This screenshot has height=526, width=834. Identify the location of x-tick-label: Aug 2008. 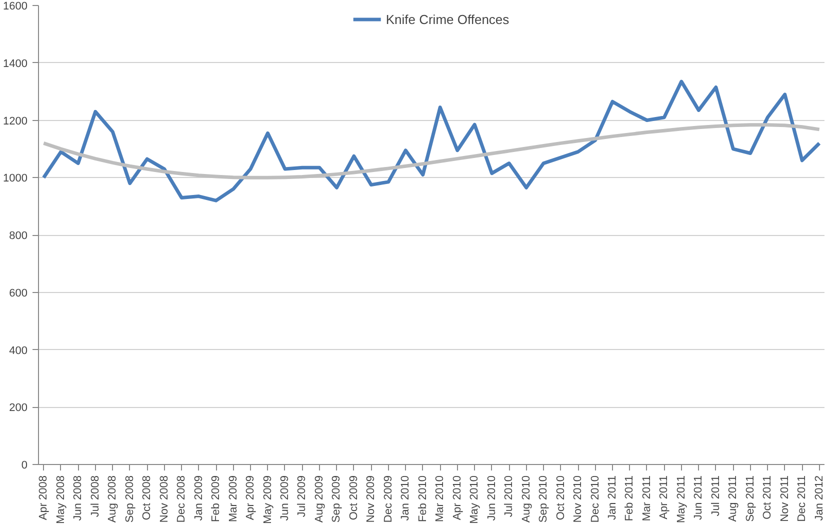
(112, 499).